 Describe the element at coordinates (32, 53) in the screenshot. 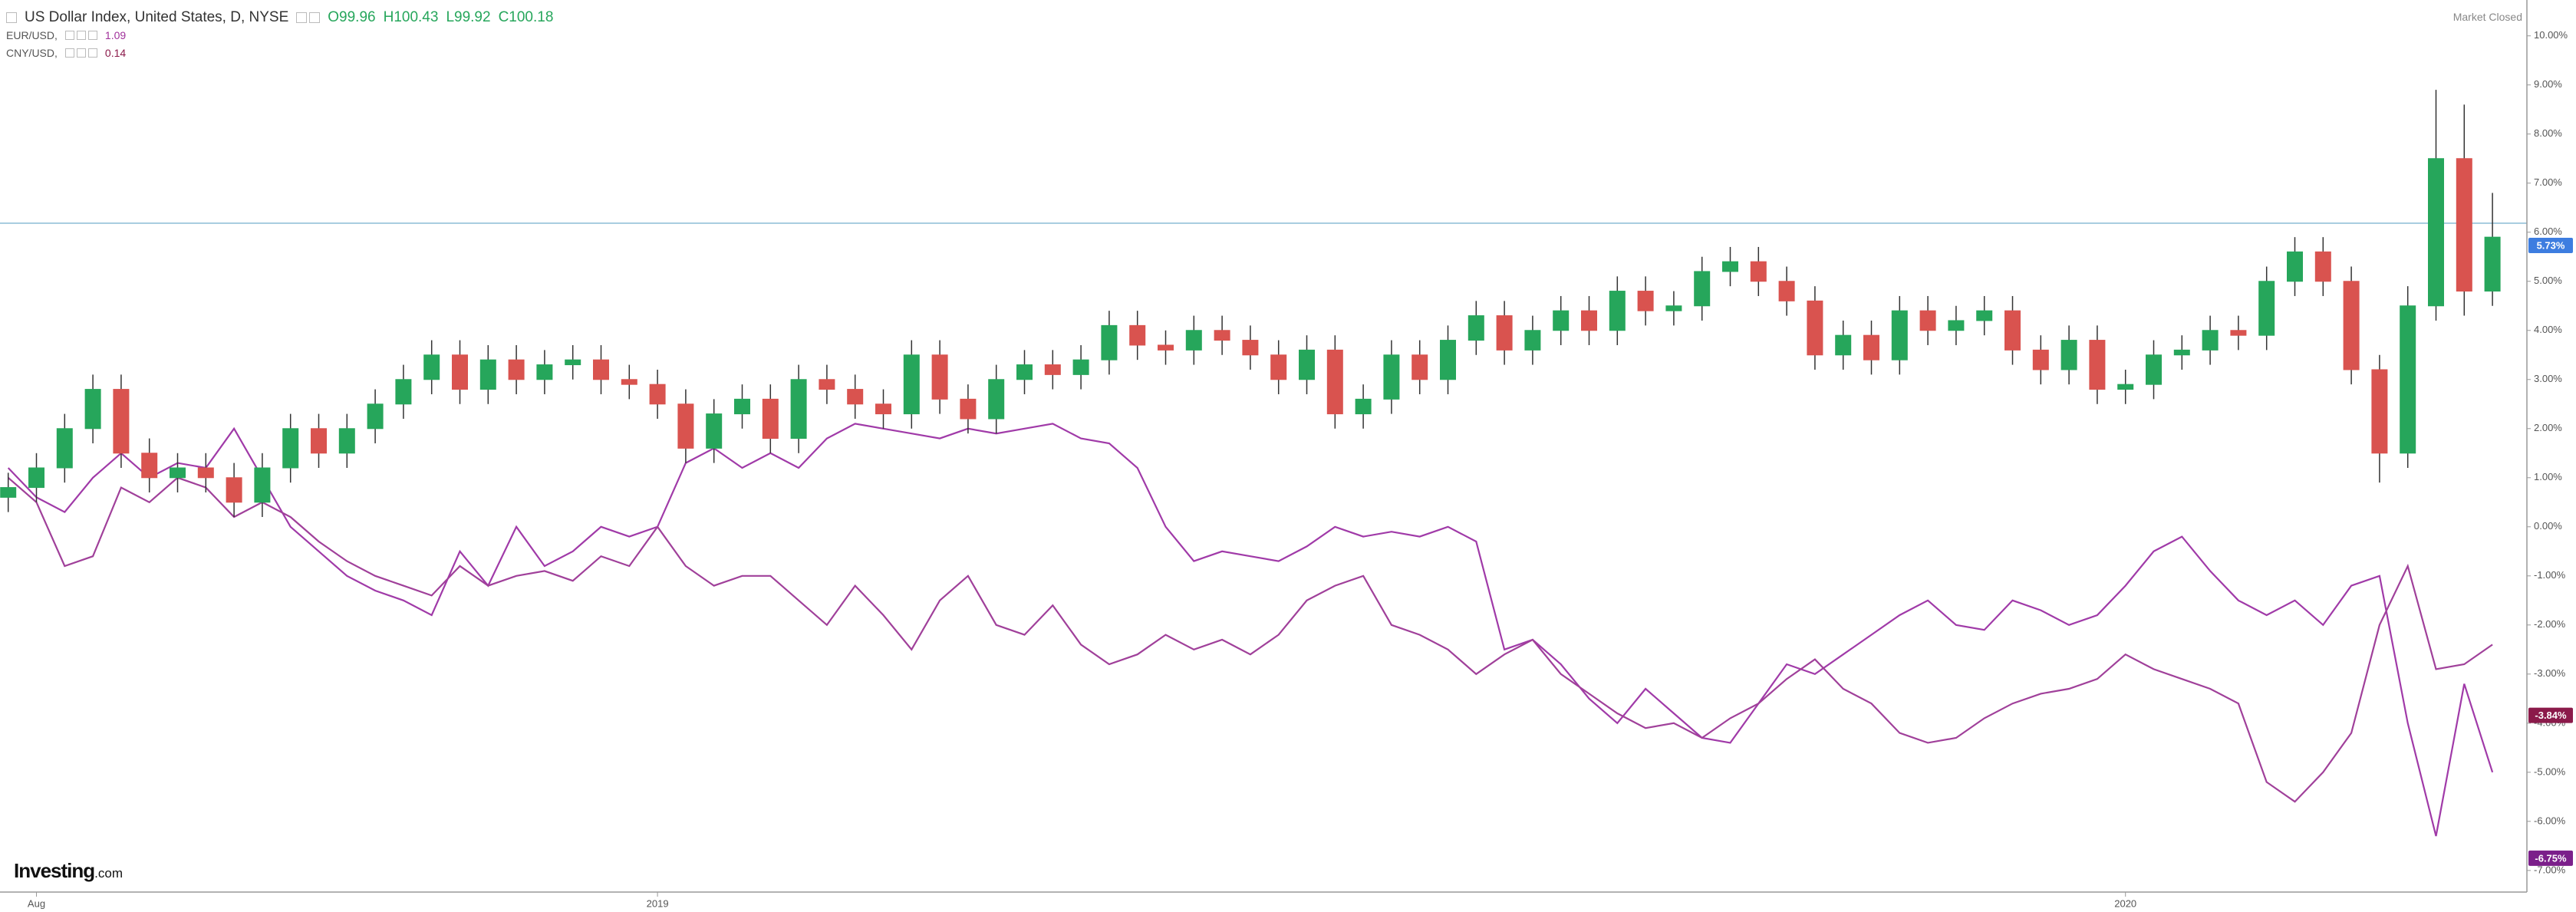

I see `series-name: CNY/USD,` at that location.